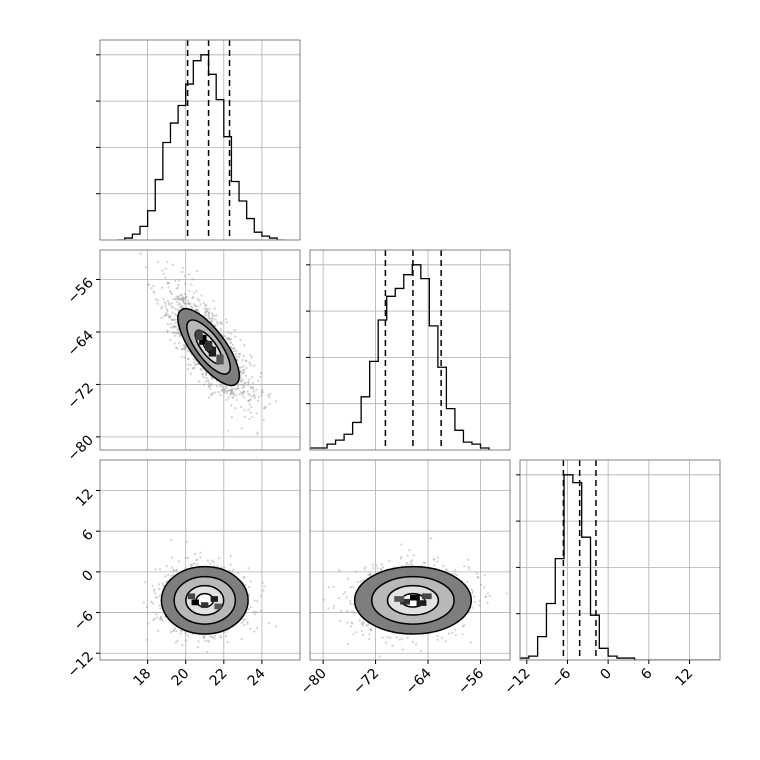 This screenshot has height=760, width=760. Describe the element at coordinates (81, 291) in the screenshot. I see `y-tick-label: −56` at that location.